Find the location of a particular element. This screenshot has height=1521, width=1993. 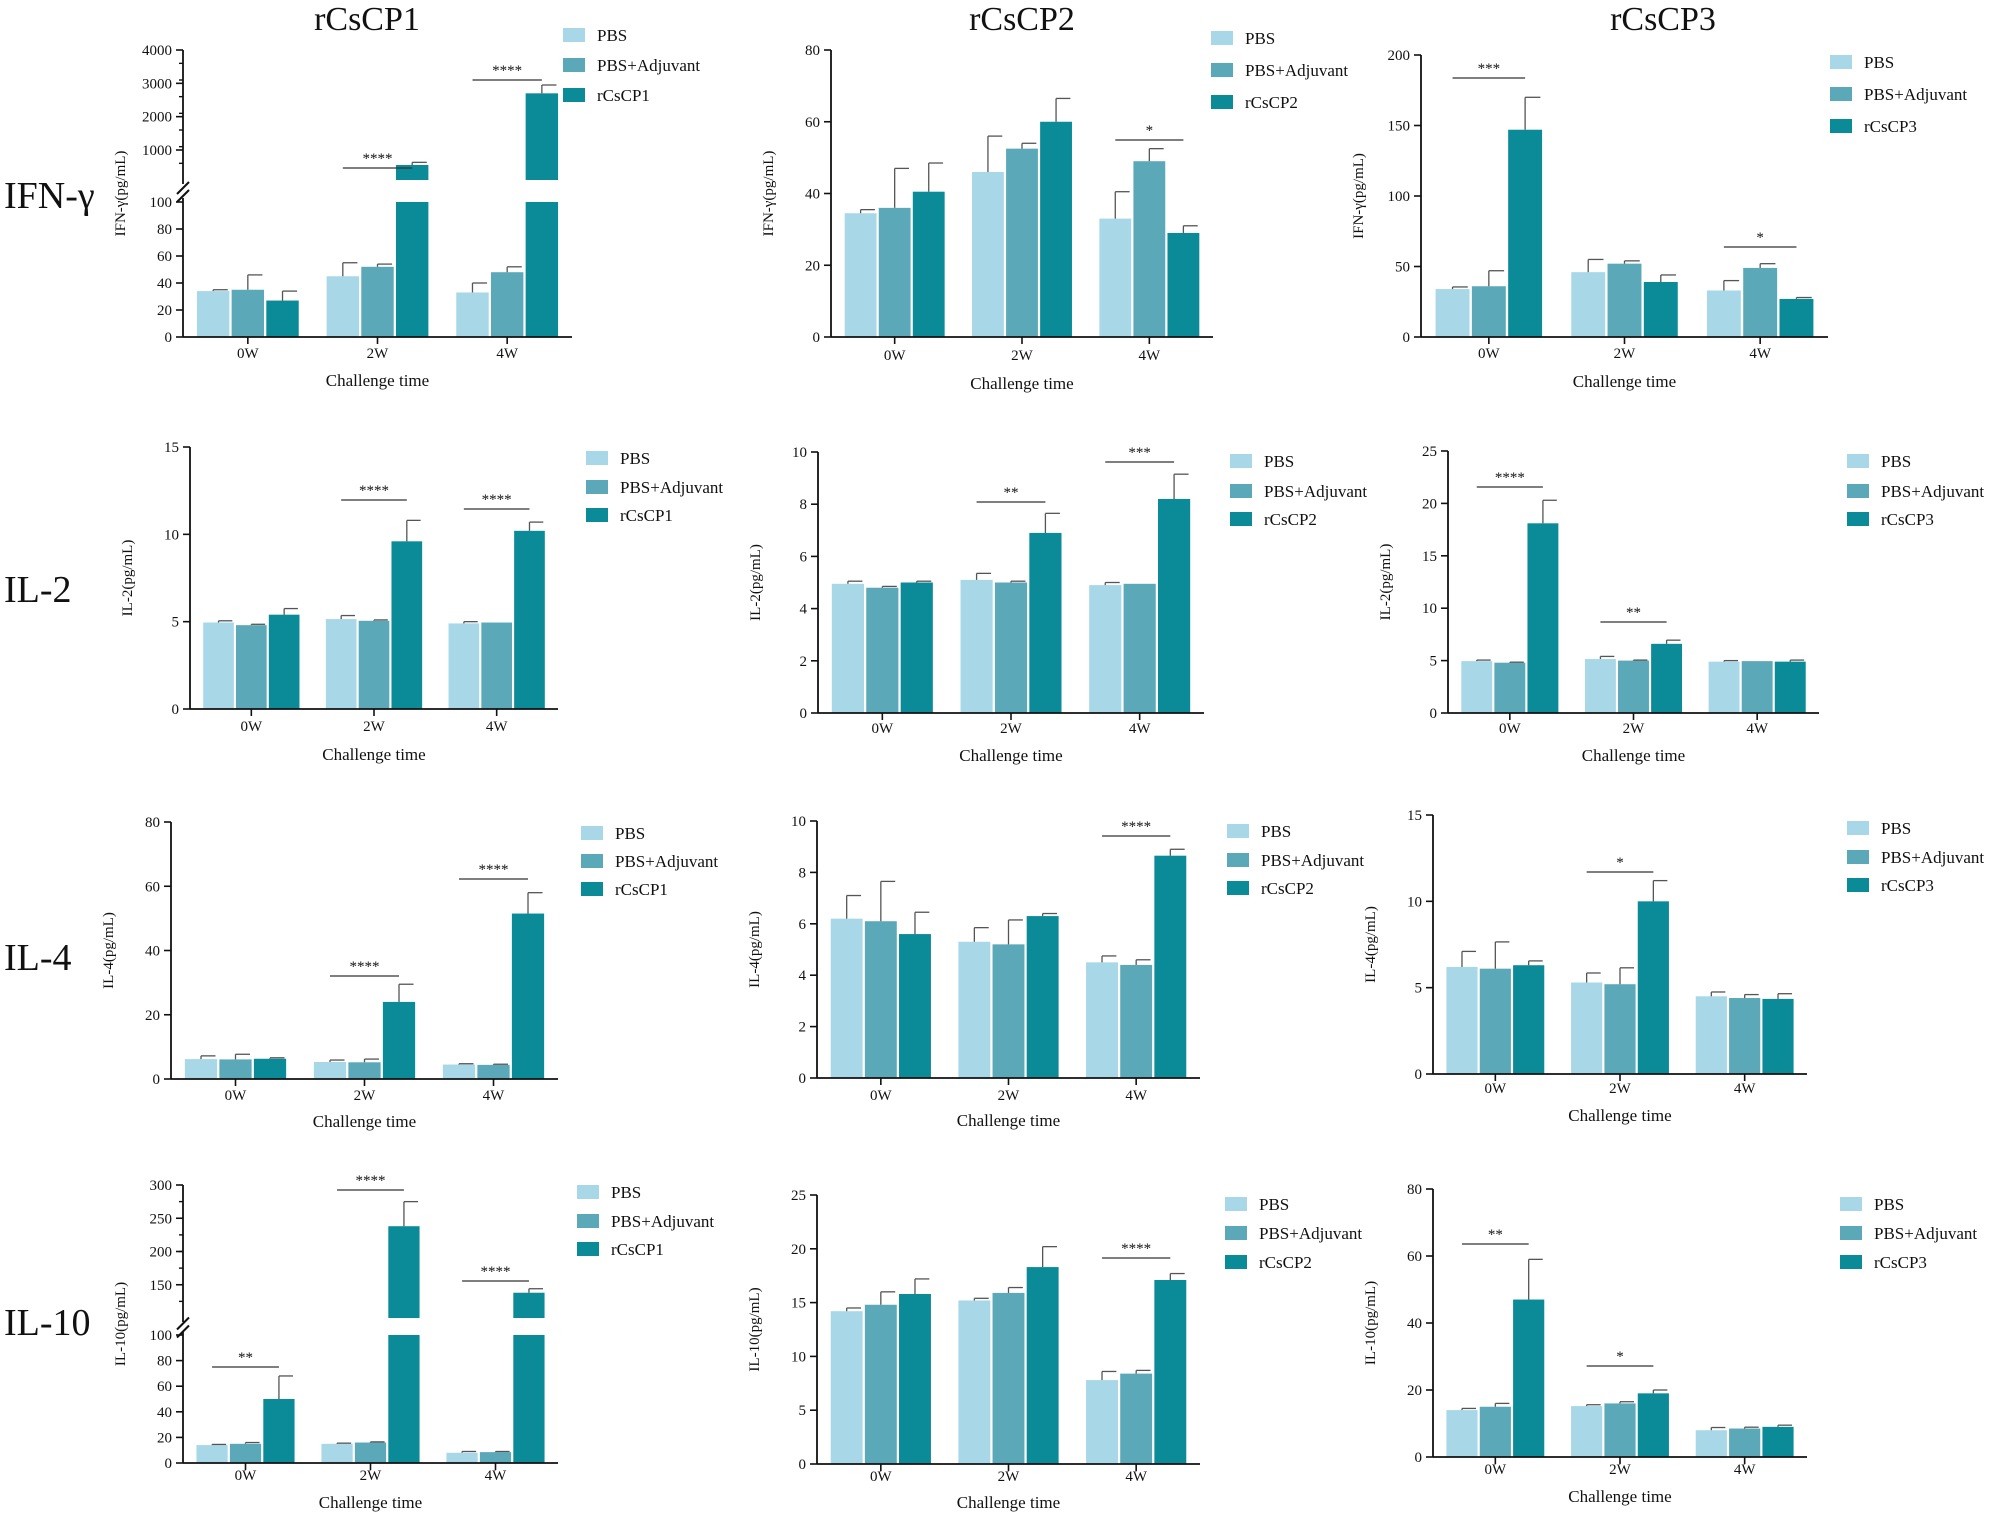

y-tick-label: 4 is located at coordinates (804, 610).